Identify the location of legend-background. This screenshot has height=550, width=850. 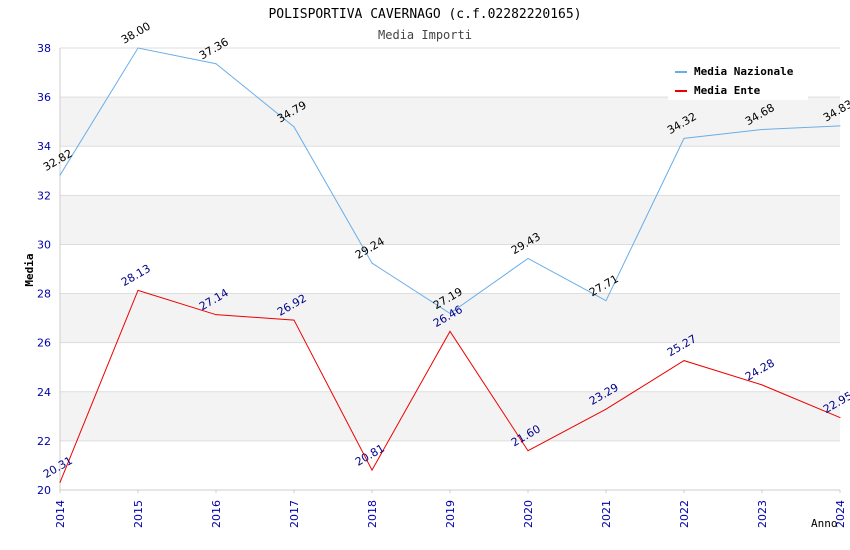
(738, 79).